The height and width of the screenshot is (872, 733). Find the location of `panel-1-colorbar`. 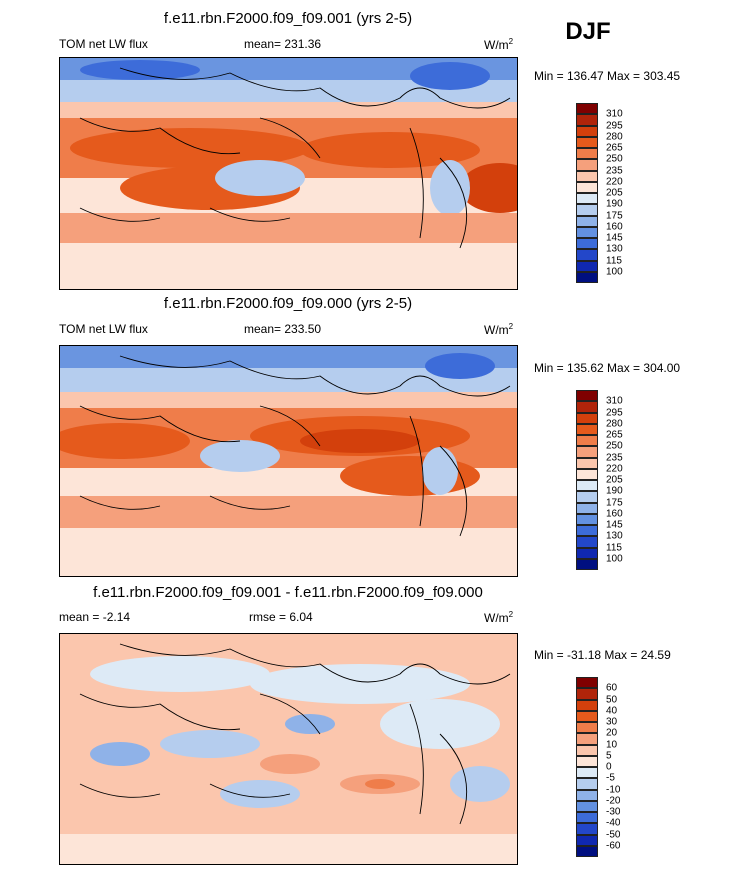

panel-1-colorbar is located at coordinates (587, 193).